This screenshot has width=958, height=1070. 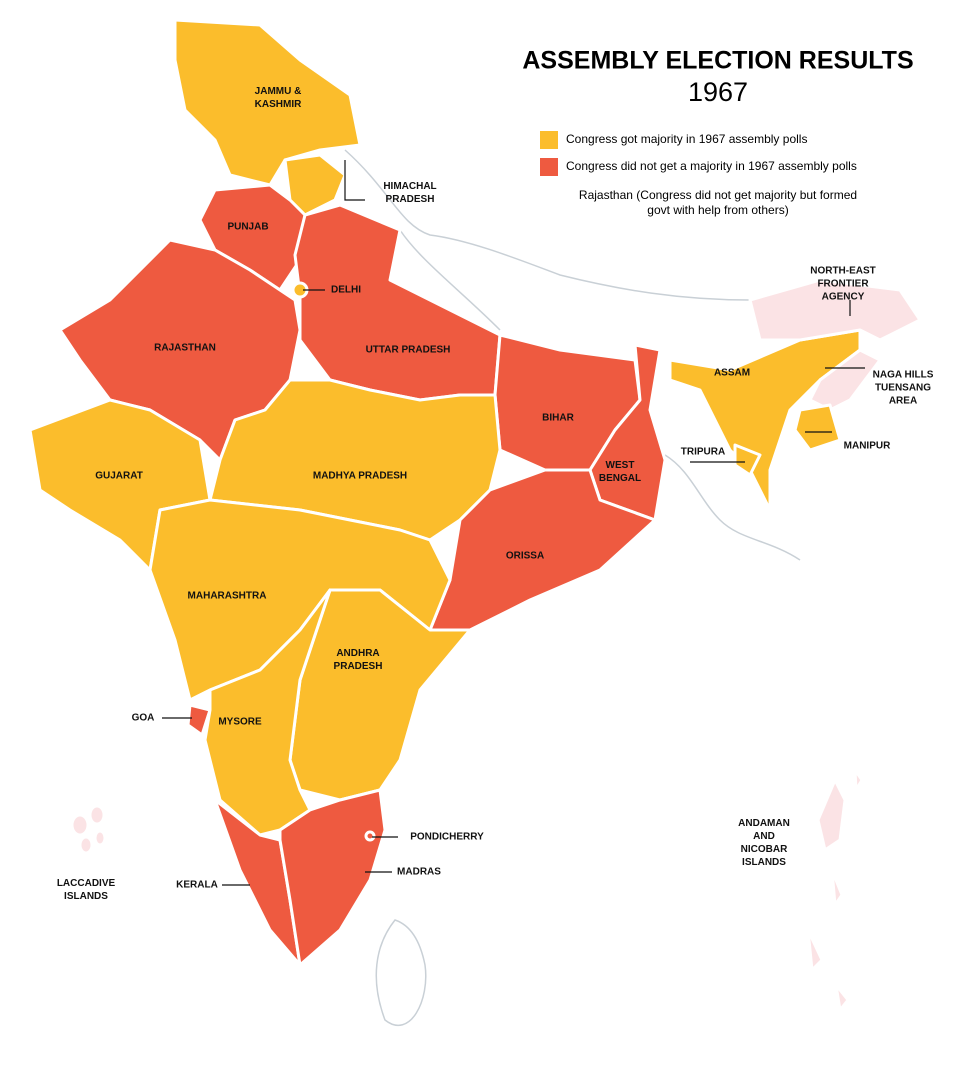 What do you see at coordinates (197, 885) in the screenshot?
I see `region-label: KERALA` at bounding box center [197, 885].